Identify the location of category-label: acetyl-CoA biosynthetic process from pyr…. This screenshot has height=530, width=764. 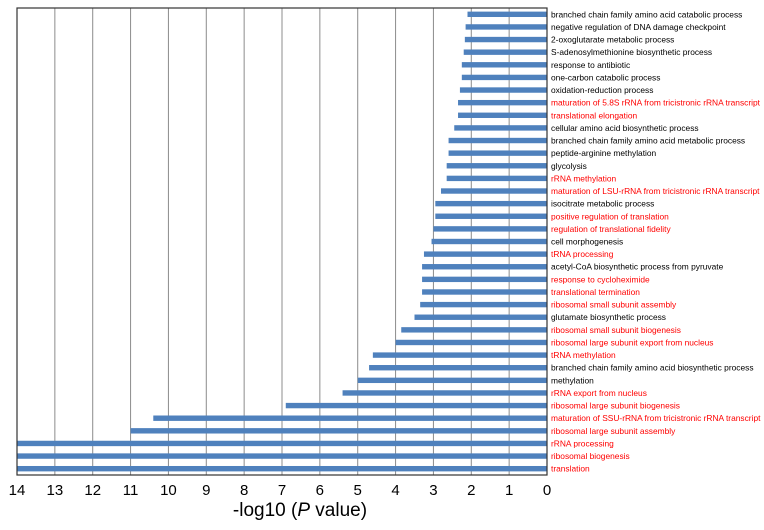
(637, 267).